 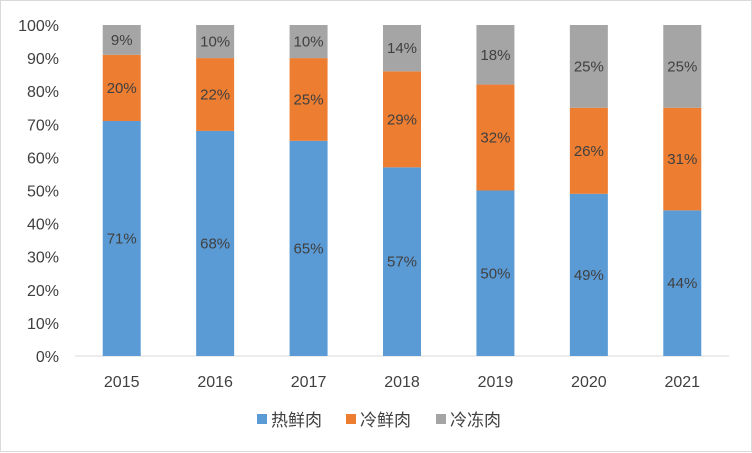 What do you see at coordinates (589, 382) in the screenshot?
I see `x-tick-label: 2020` at bounding box center [589, 382].